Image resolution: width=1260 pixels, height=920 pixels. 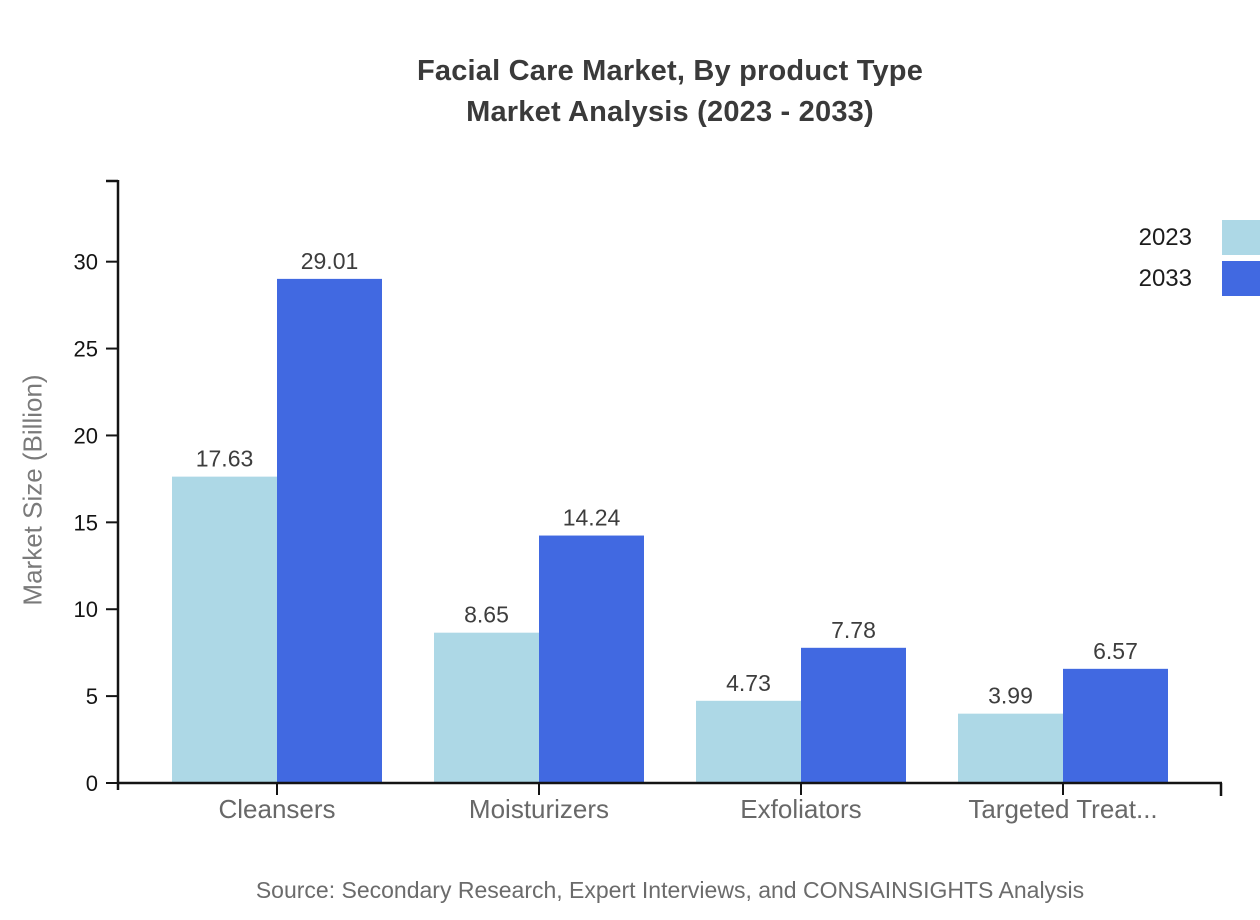 I want to click on chart-title-line1: Facial Care Market, By product Type, so click(x=670, y=71).